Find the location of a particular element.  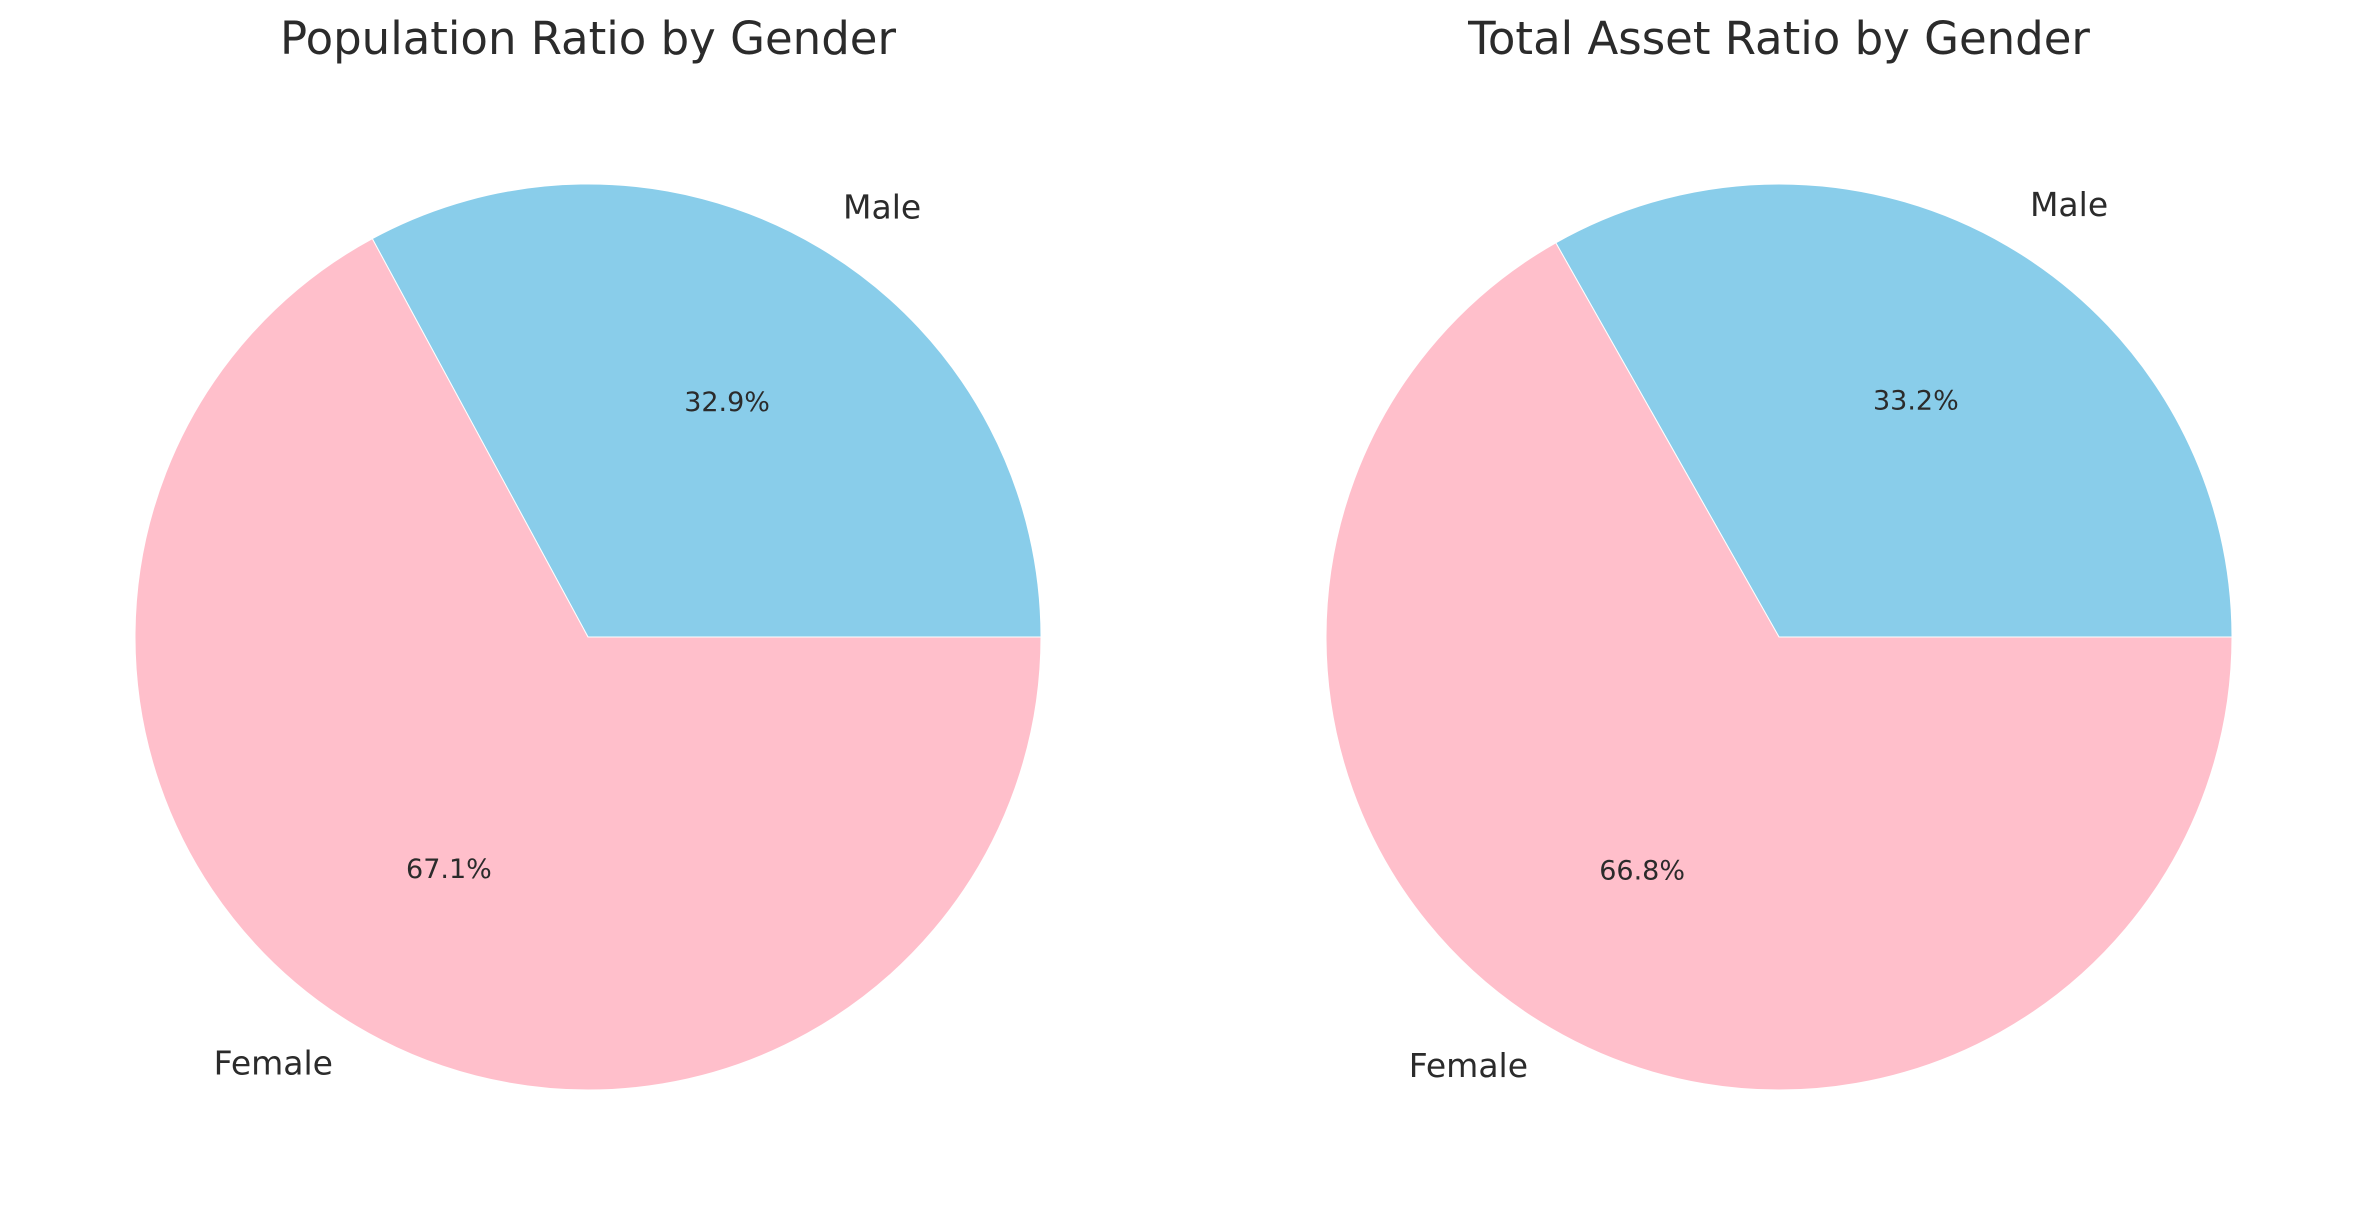

percent-label-female: 67.1% is located at coordinates (449, 869).